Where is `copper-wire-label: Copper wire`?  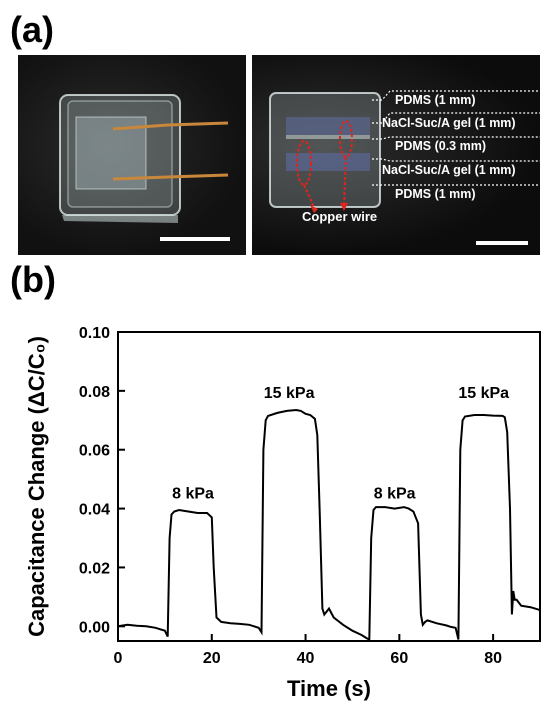 copper-wire-label: Copper wire is located at coordinates (340, 216).